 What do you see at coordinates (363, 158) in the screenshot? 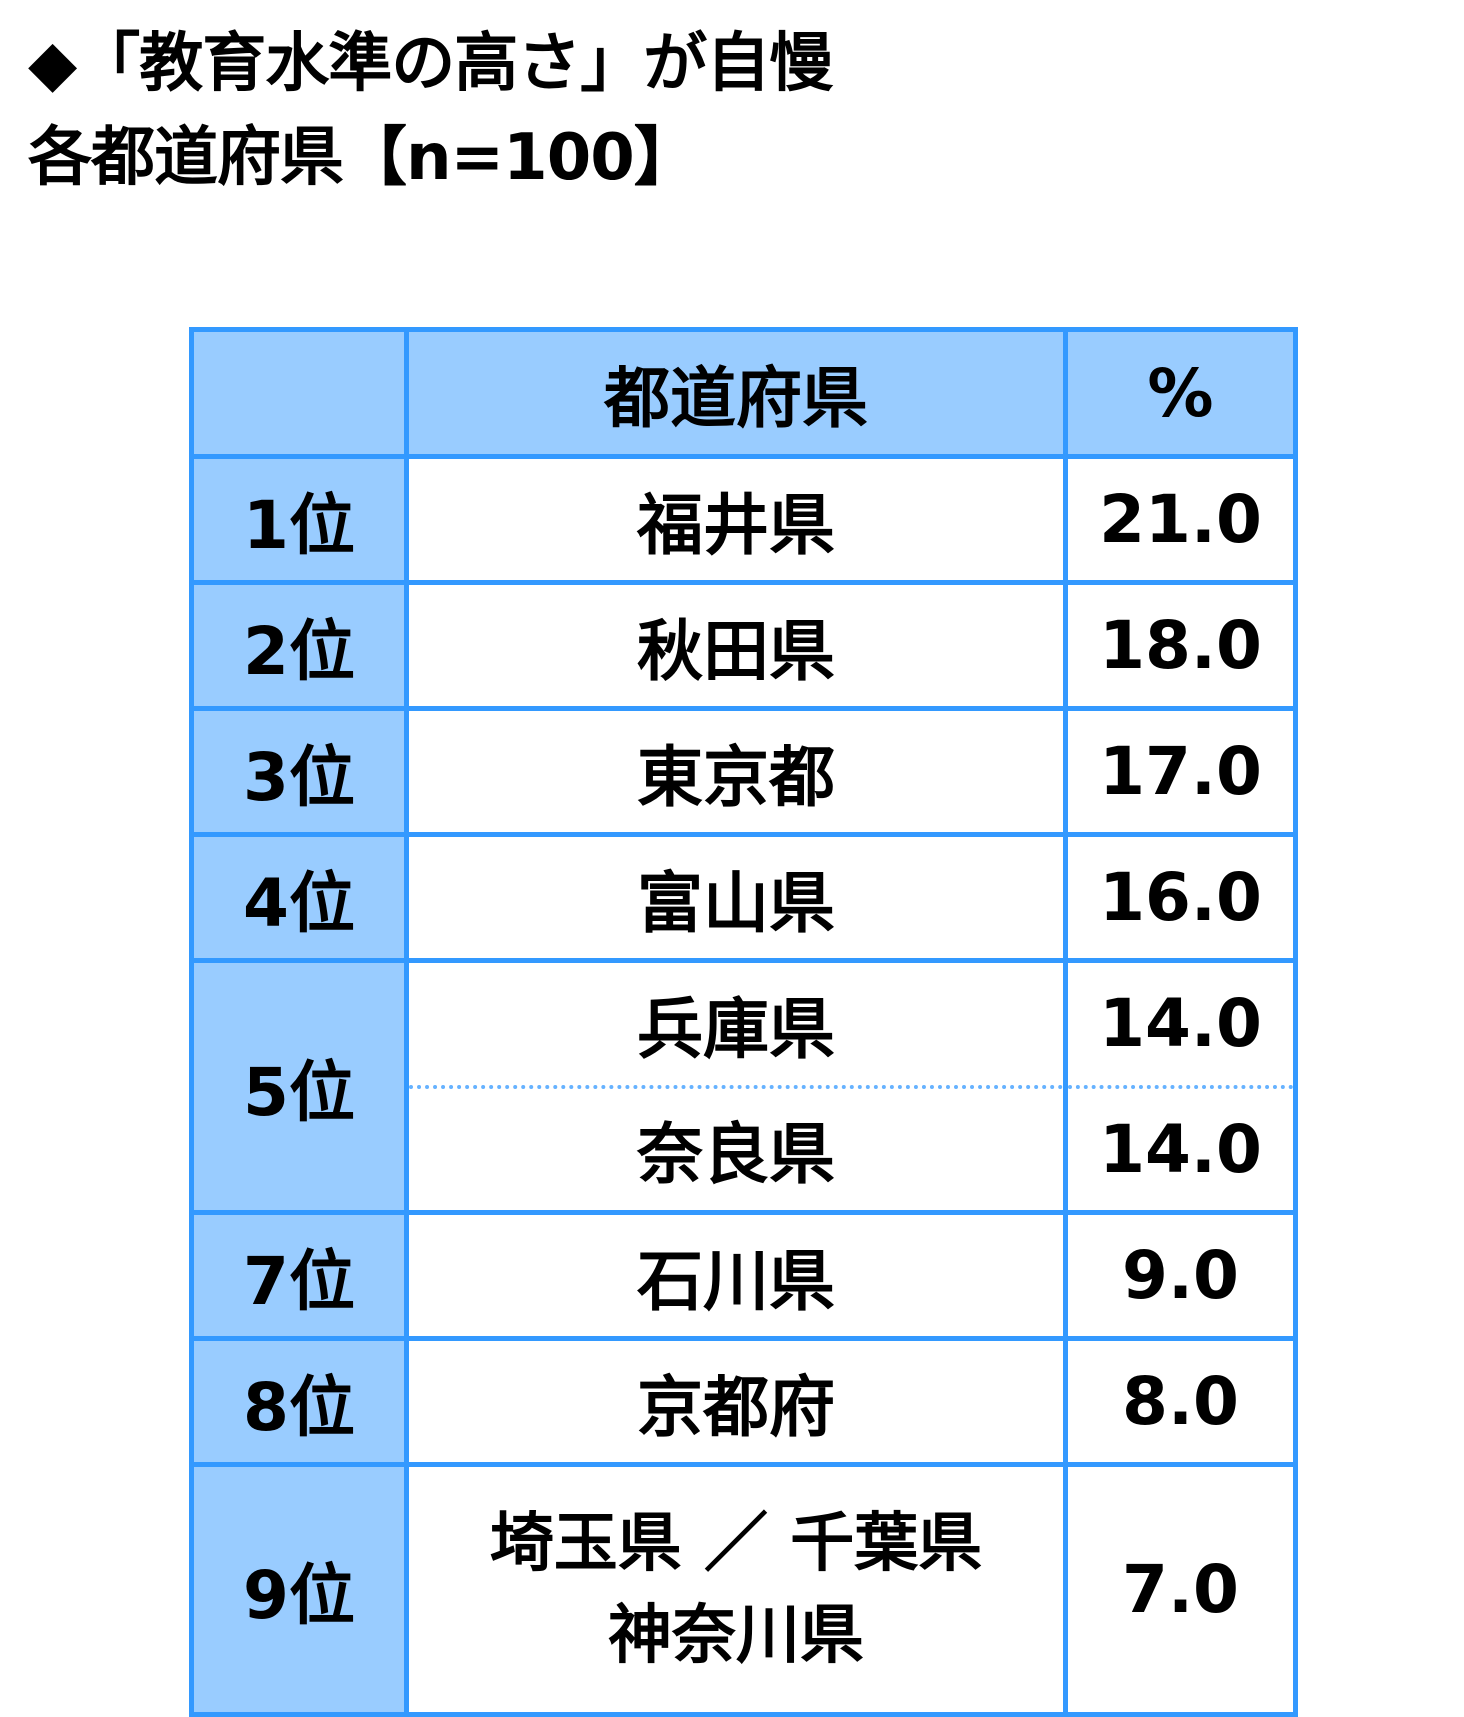
I see `title-line-2: 各都道府県【n=100】` at bounding box center [363, 158].